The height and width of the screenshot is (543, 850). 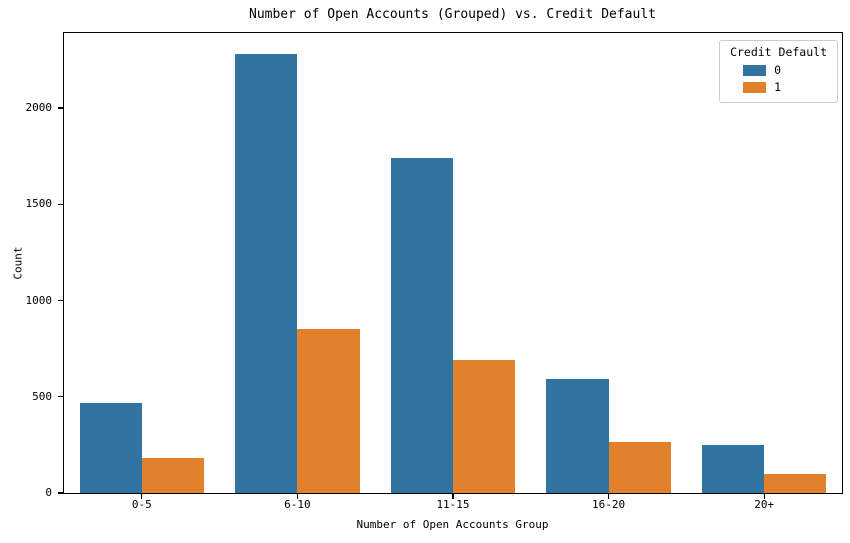 I want to click on legend-entry-1: 1, so click(x=778, y=87).